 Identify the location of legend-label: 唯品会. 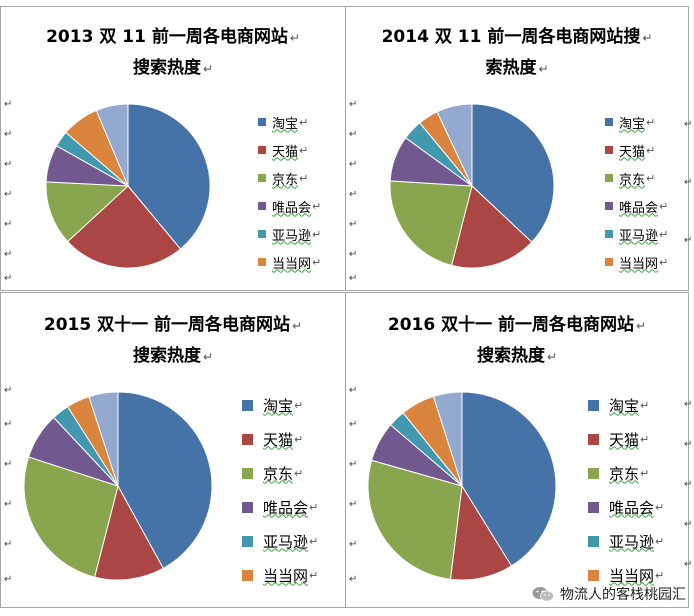
(639, 208).